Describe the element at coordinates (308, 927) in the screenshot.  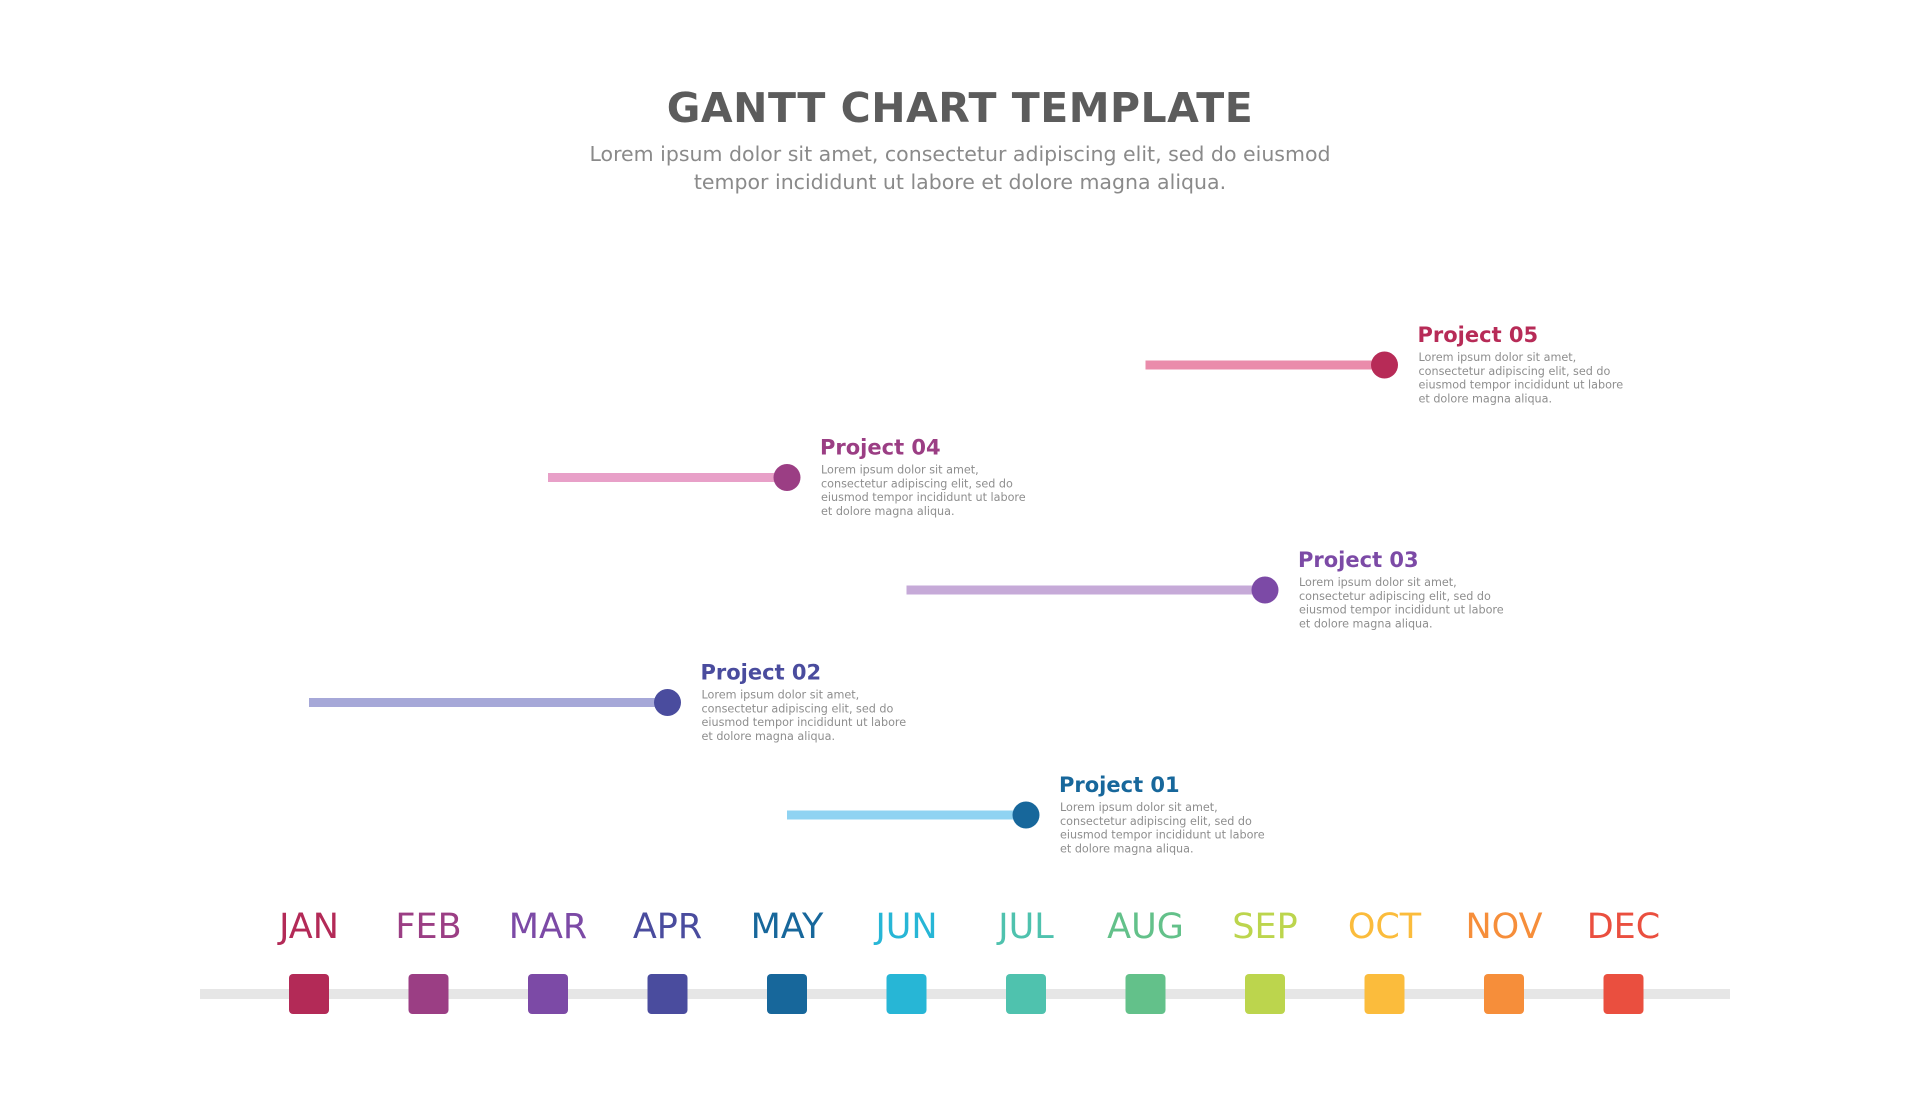
I see `month-label-jan: JAN` at that location.